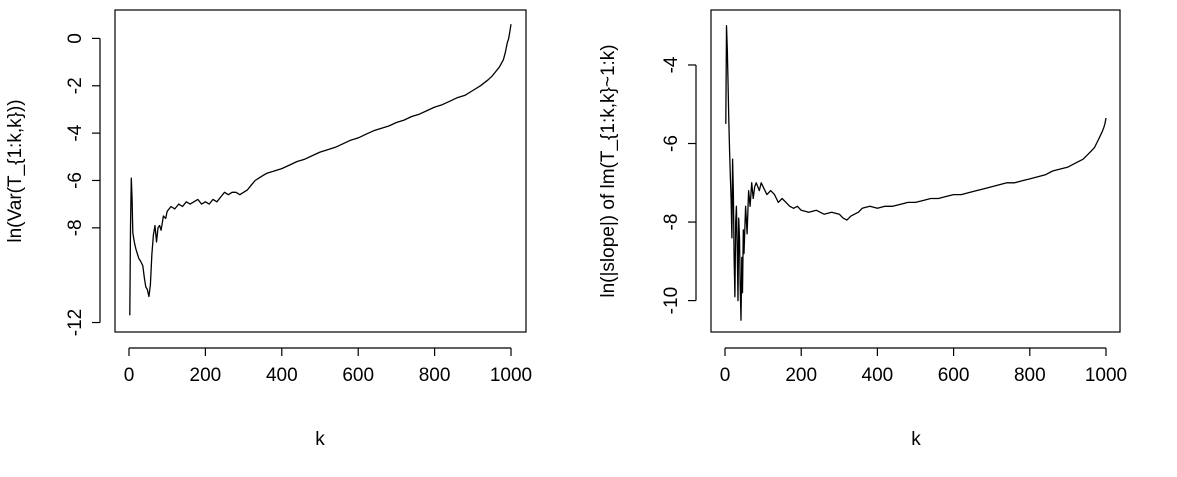 The width and height of the screenshot is (1177, 477). I want to click on y-axis-ticks: 0 -2 -4 -6 -8 -12, so click(83, 184).